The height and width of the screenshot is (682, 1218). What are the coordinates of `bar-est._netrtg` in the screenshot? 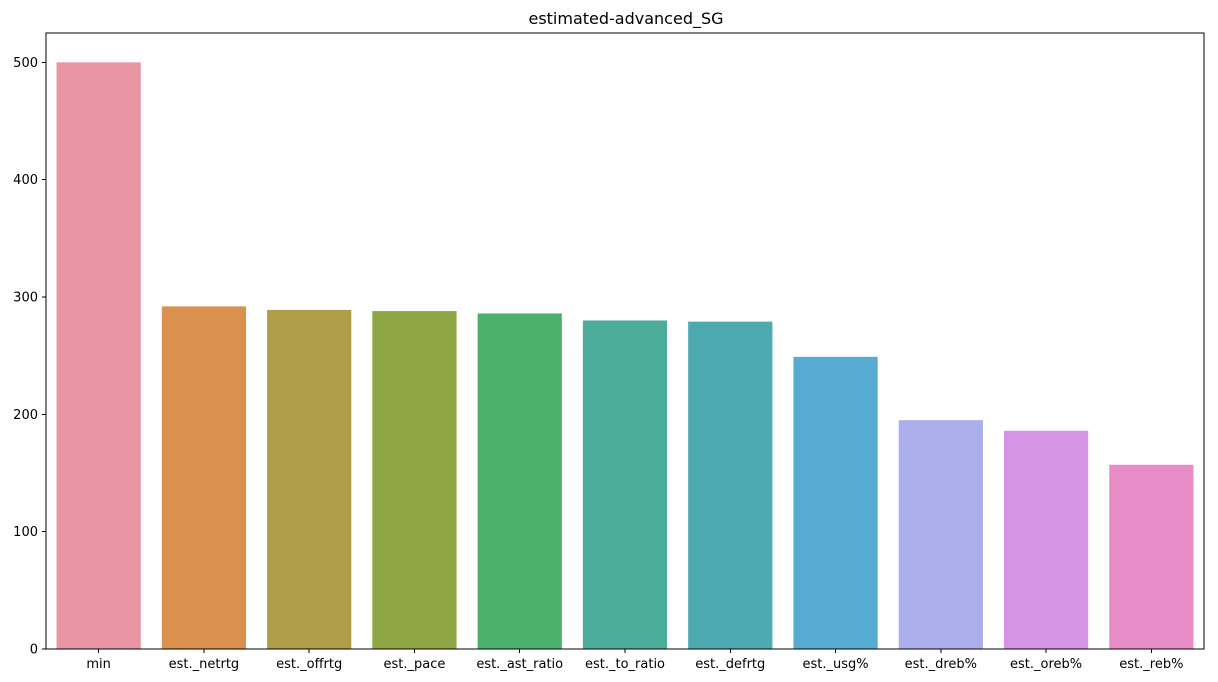 It's located at (204, 477).